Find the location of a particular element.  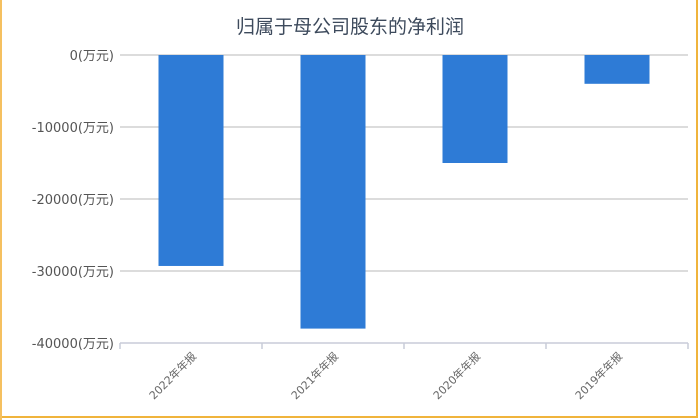

y-tick-label: 0(万元) is located at coordinates (92, 56).